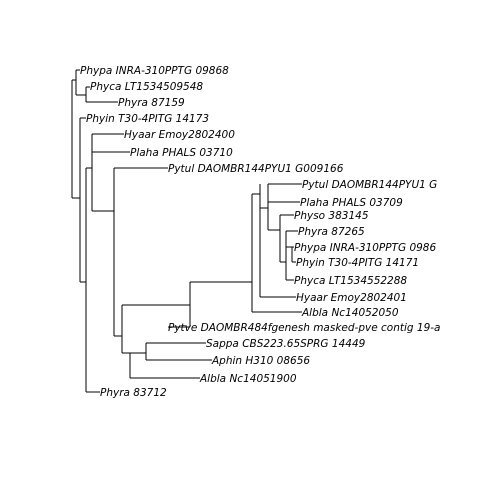 This screenshot has width=480, height=480. Describe the element at coordinates (140, 251) in the screenshot. I see `branch-pytul-clade` at that location.